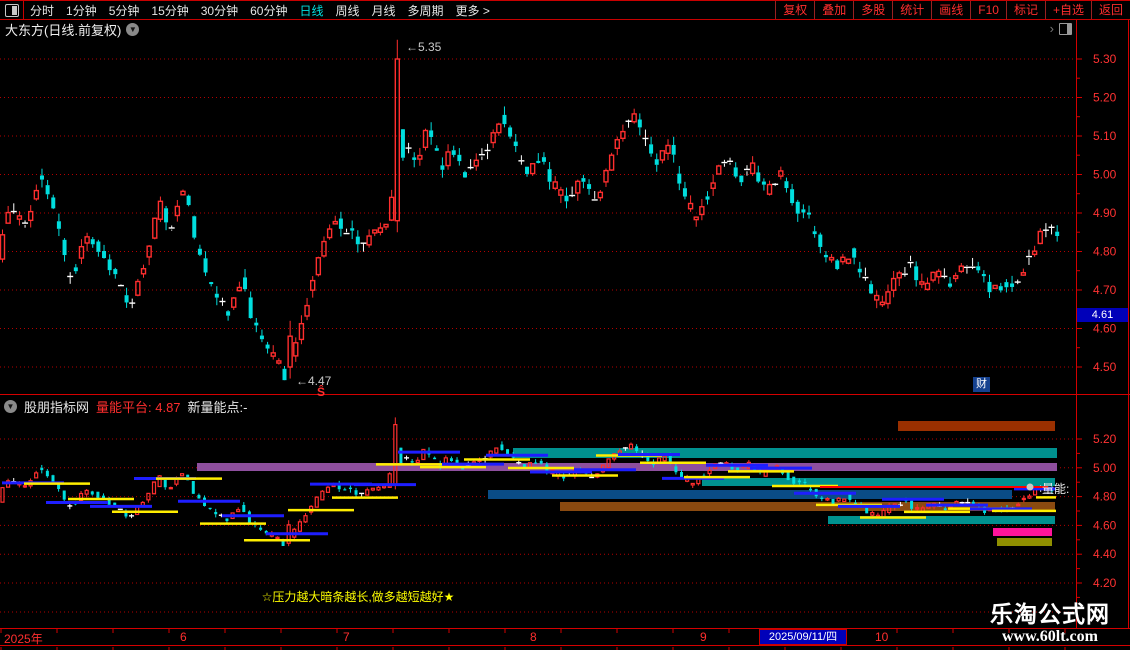 This screenshot has width=1130, height=650. I want to click on action-button: 返回, so click(1110, 10).